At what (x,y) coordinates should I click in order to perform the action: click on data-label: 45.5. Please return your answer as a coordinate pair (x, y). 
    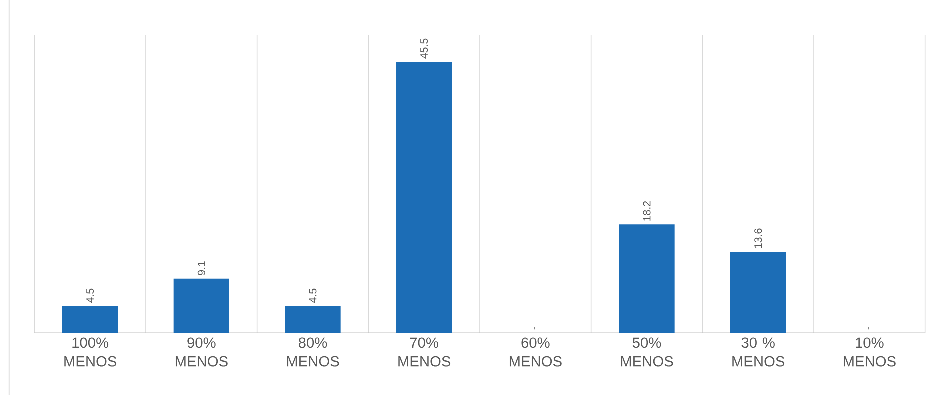
    Looking at the image, I should click on (424, 48).